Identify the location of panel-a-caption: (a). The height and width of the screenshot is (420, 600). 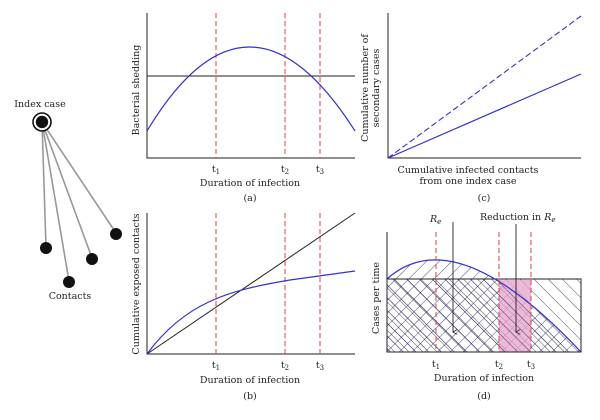
(249, 198).